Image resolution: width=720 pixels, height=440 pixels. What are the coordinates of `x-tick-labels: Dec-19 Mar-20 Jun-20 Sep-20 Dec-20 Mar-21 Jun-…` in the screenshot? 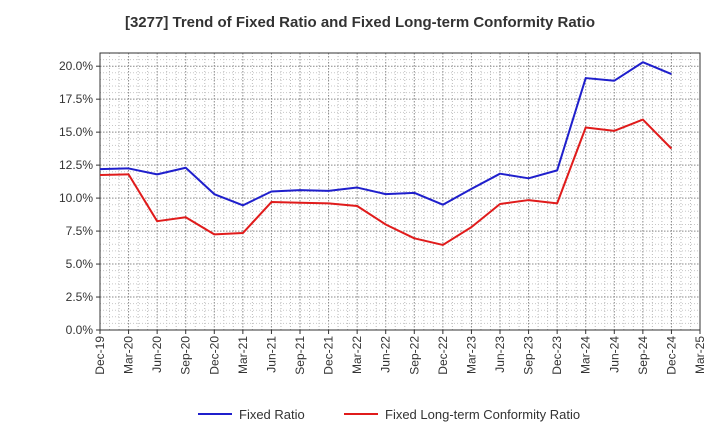 It's located at (400, 355).